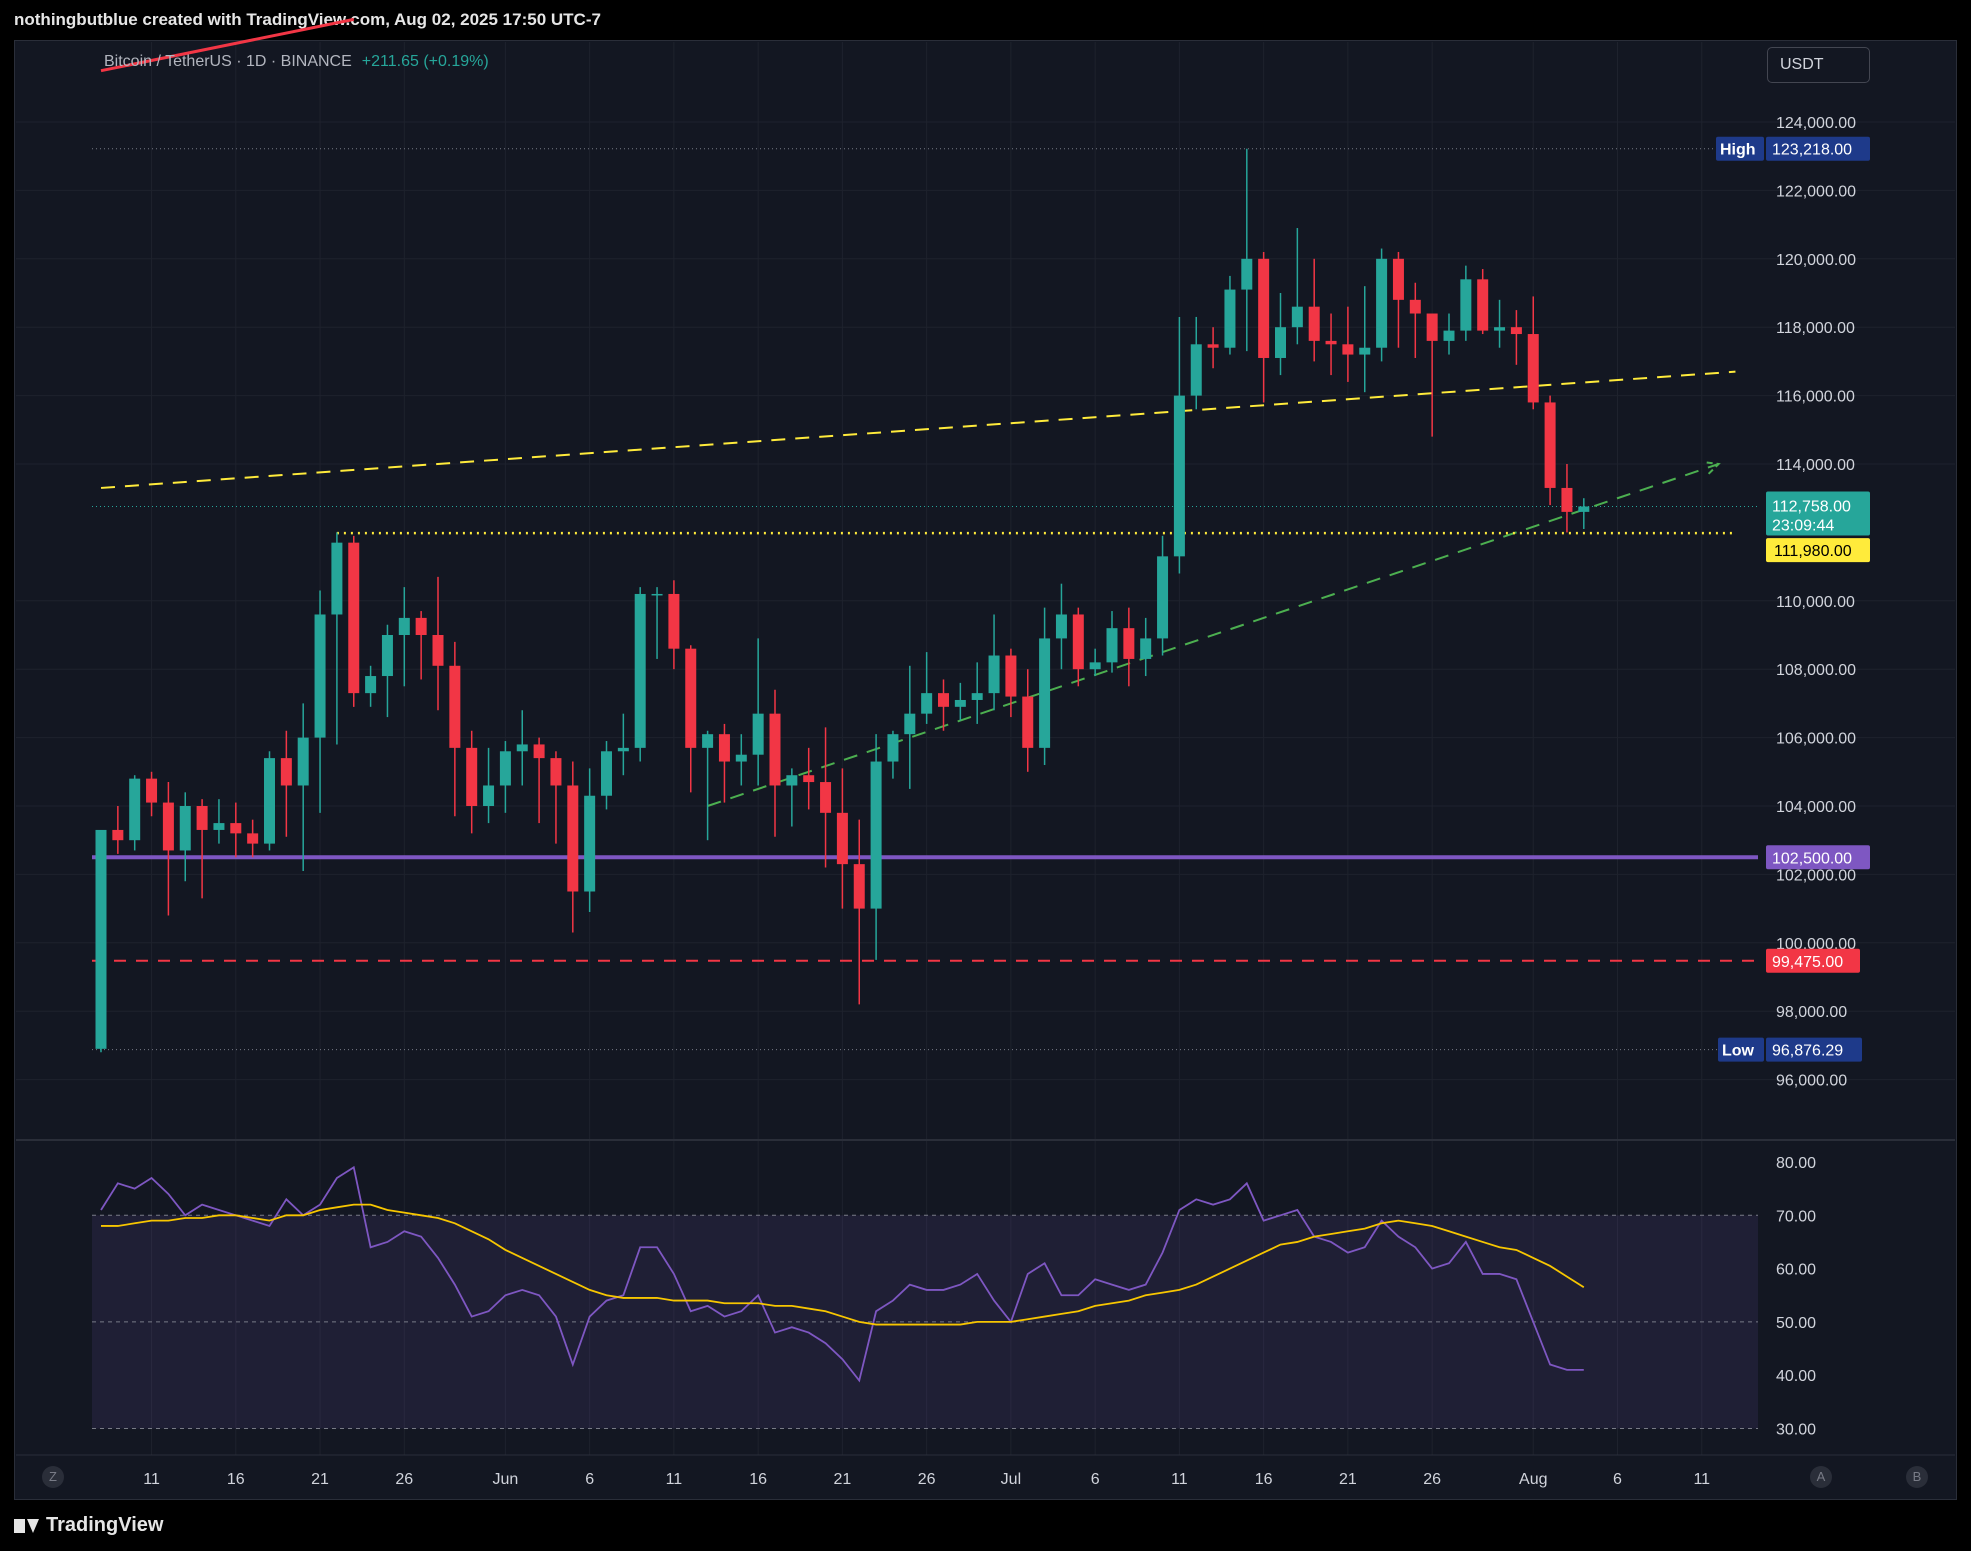 This screenshot has width=1971, height=1551. Describe the element at coordinates (506, 1479) in the screenshot. I see `time-tick-label: Jun` at that location.